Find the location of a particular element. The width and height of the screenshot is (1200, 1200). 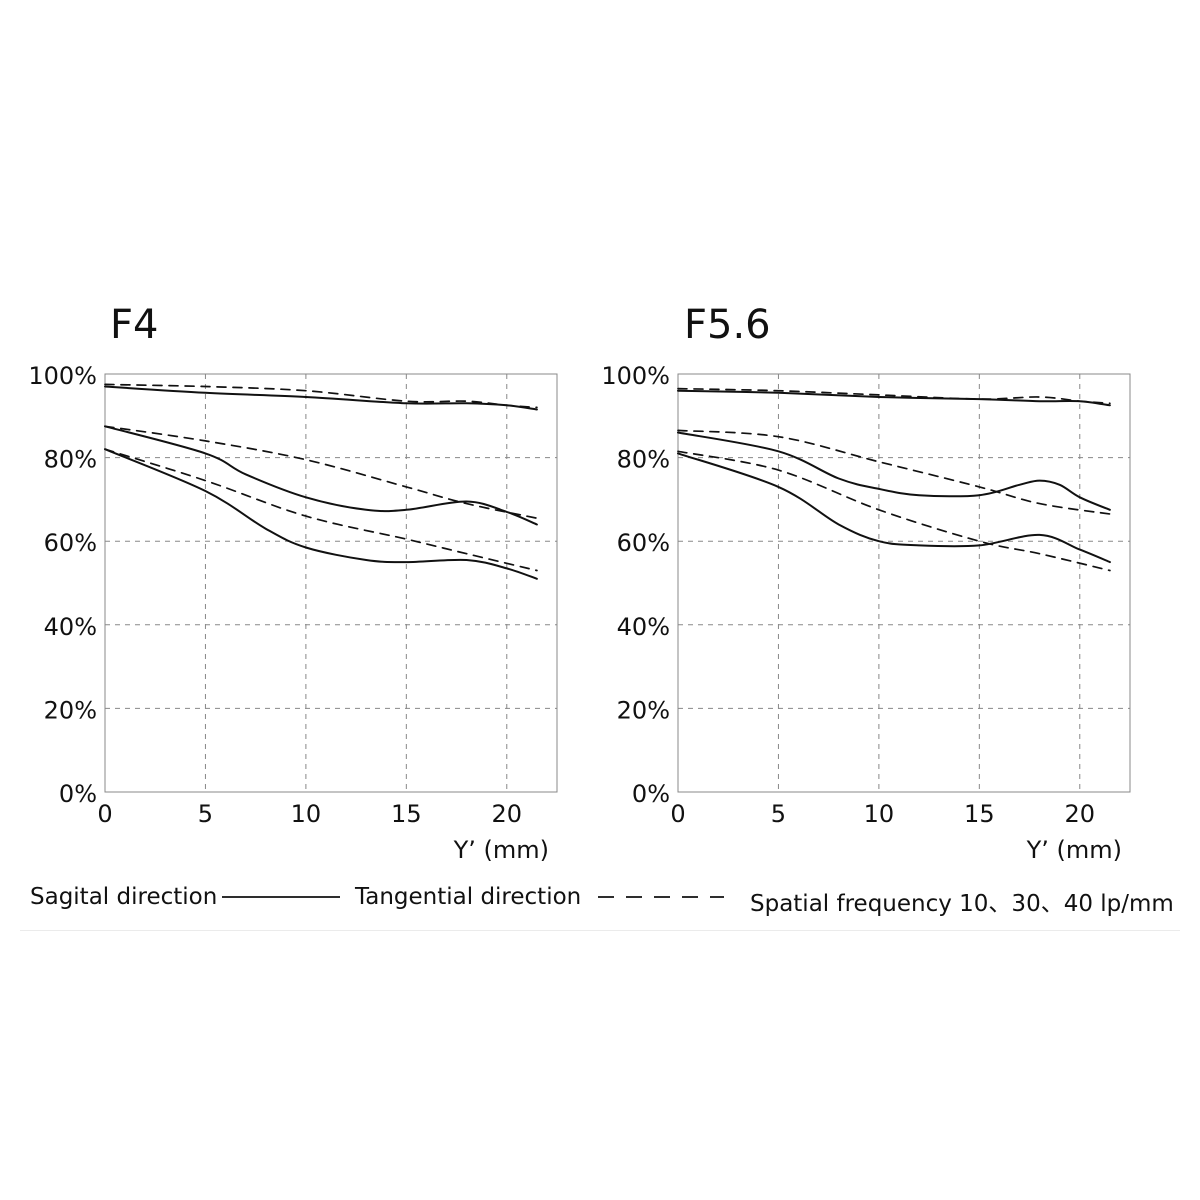

bottom-rule is located at coordinates (600, 930).